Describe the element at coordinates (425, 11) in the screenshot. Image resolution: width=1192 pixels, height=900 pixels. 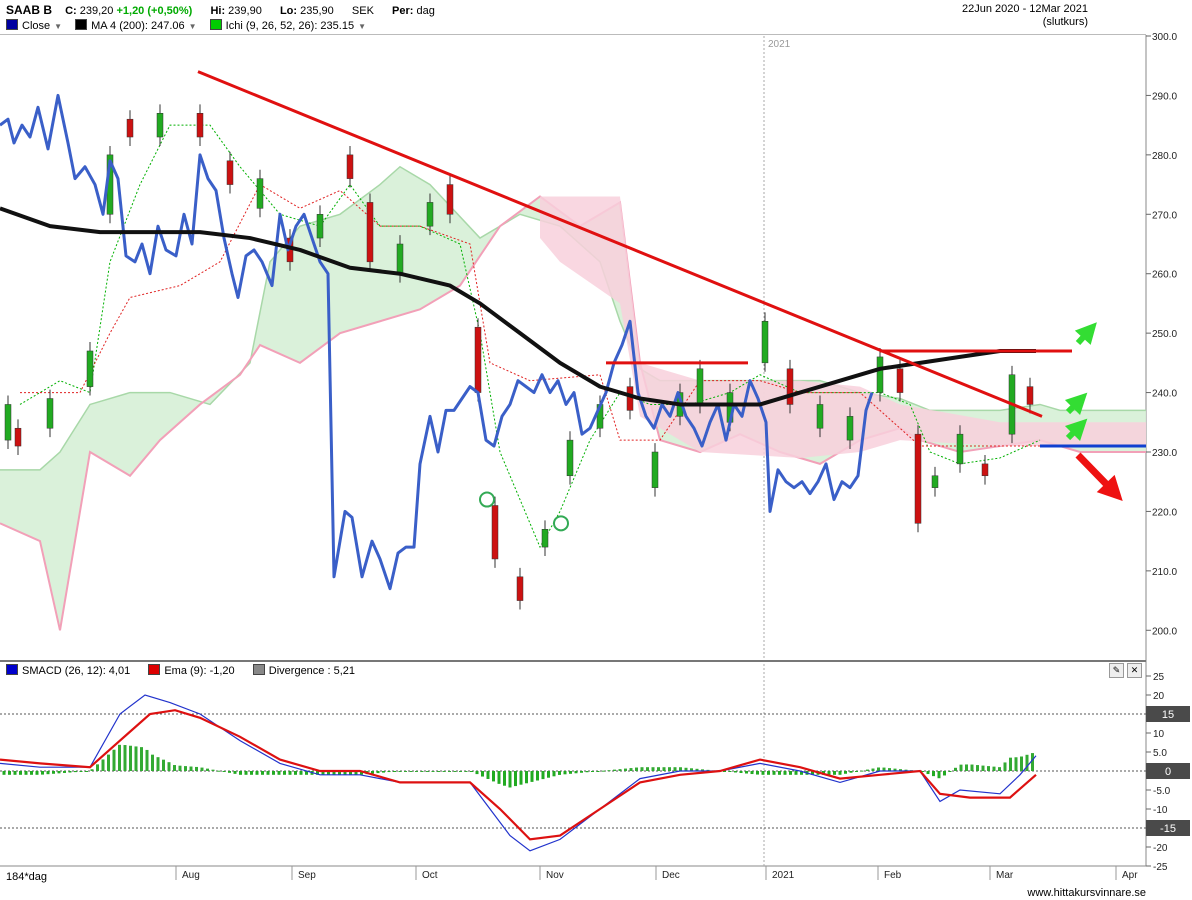
I see `period-value: dag` at that location.